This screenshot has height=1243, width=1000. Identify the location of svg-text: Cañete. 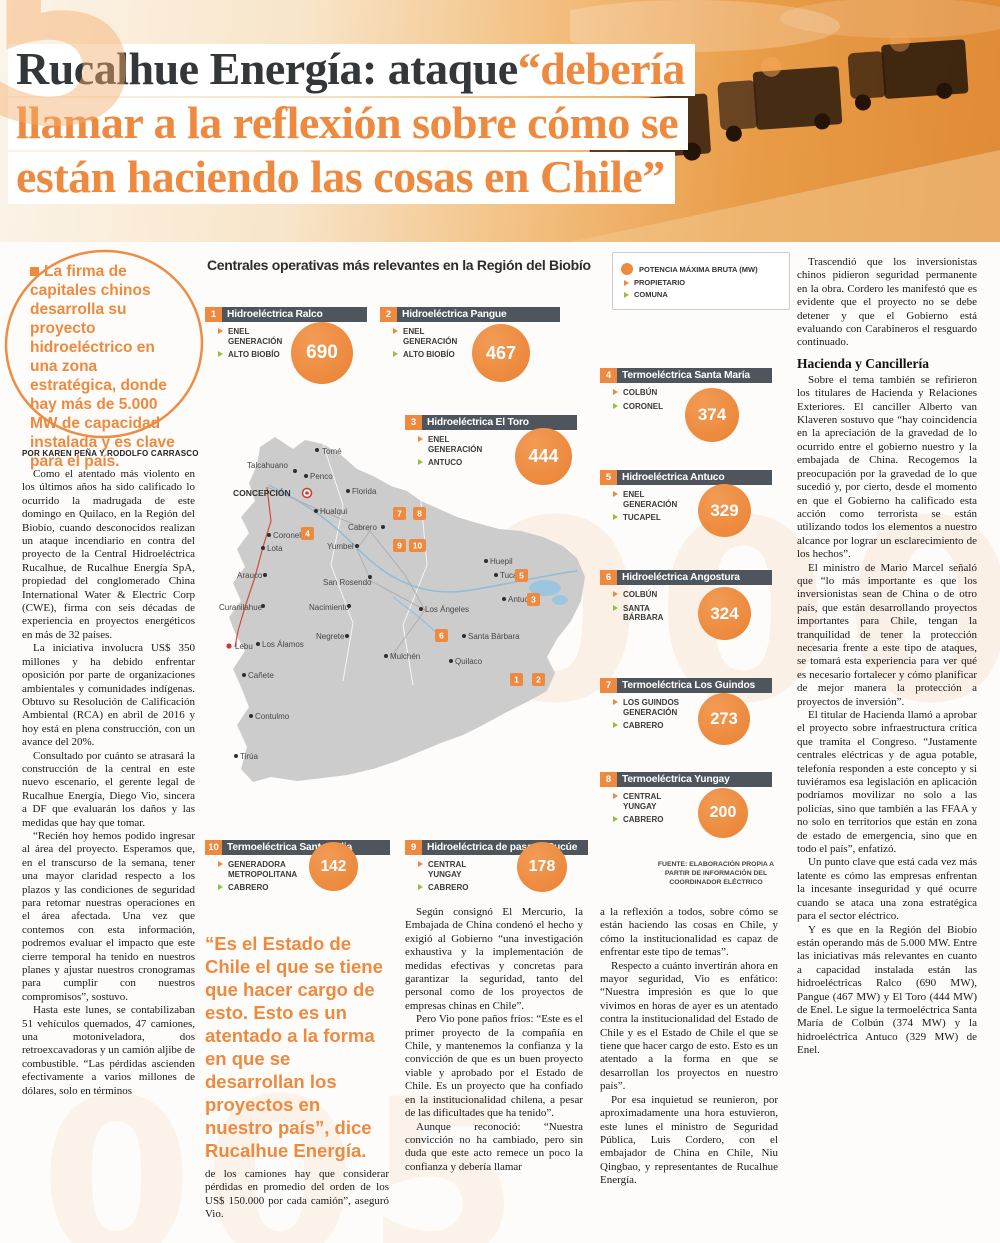
(261, 675).